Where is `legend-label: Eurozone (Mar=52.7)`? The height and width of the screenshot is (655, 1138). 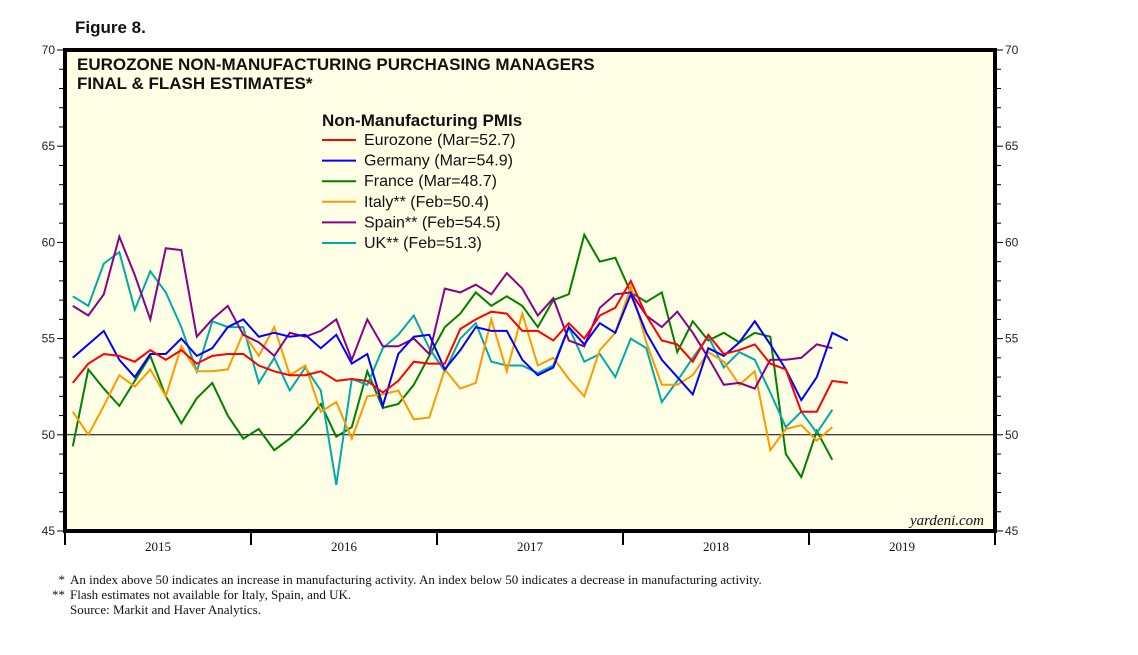 legend-label: Eurozone (Mar=52.7) is located at coordinates (440, 140).